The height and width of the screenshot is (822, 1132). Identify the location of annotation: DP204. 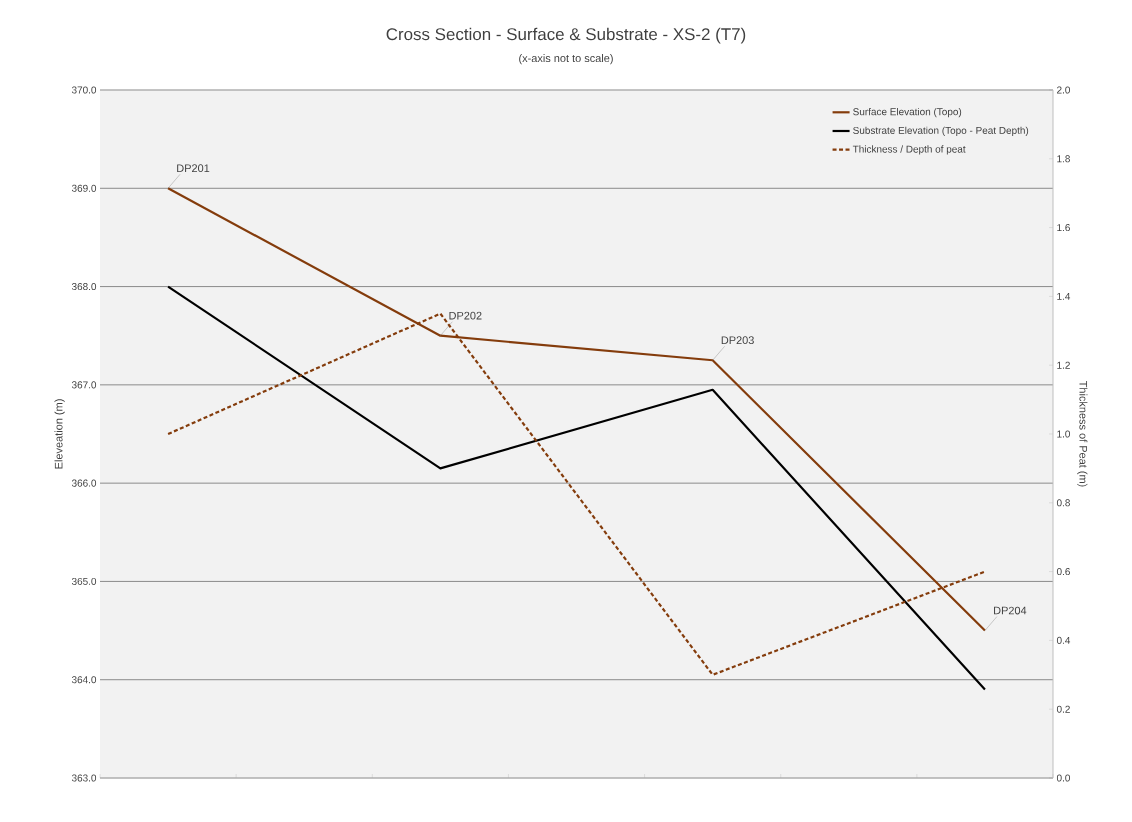
(1010, 610).